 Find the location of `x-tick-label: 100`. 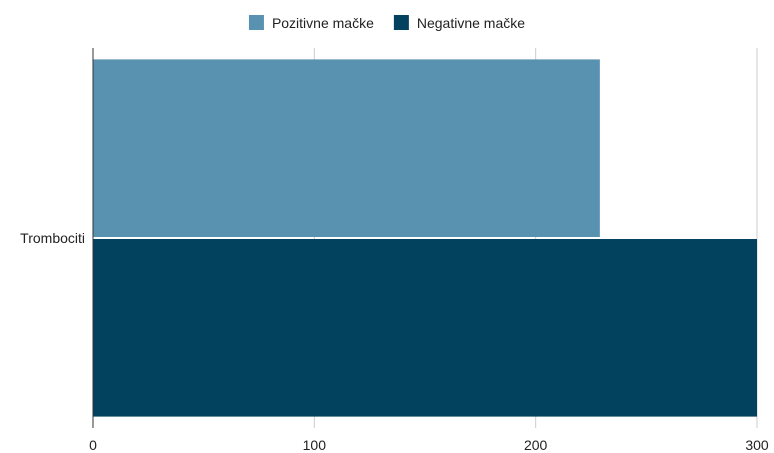

x-tick-label: 100 is located at coordinates (315, 445).